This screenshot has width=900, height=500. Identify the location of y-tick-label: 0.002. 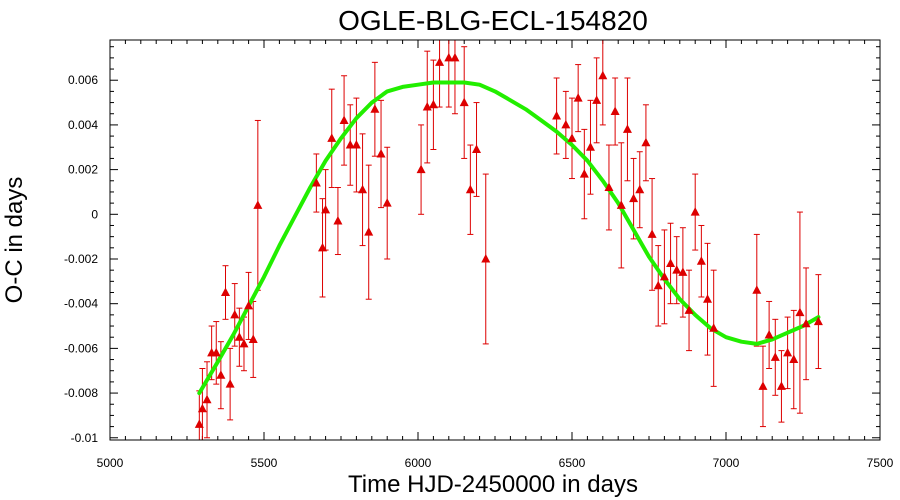
(83, 170).